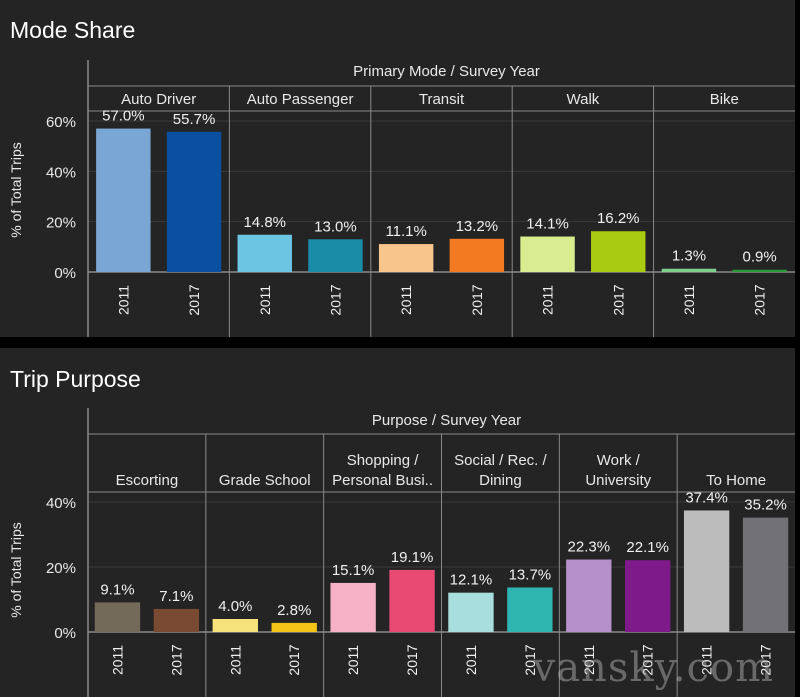 The height and width of the screenshot is (697, 800). What do you see at coordinates (235, 606) in the screenshot?
I see `data-label: 4.0%` at bounding box center [235, 606].